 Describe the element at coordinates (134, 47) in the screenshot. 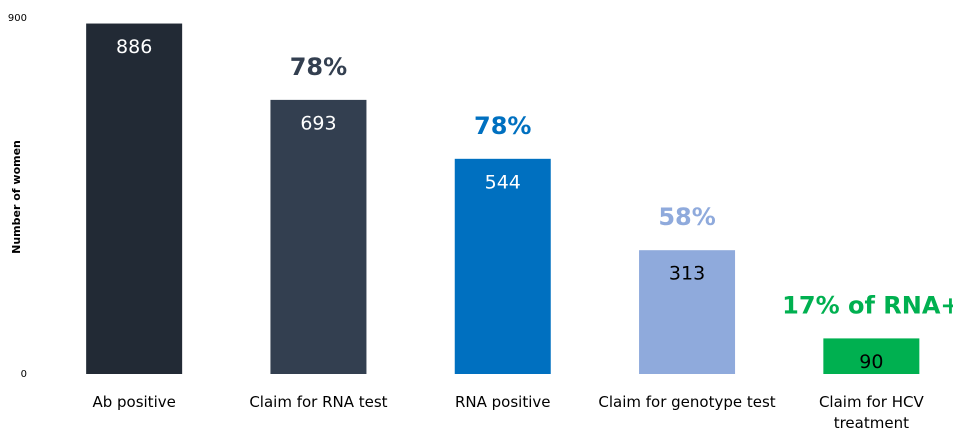

I see `value-label: 886` at that location.